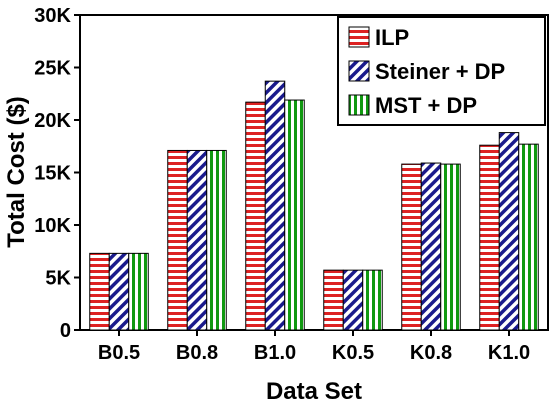 This screenshot has height=420, width=560. What do you see at coordinates (119, 353) in the screenshot?
I see `x-tick-label-b0-5: B0.5` at bounding box center [119, 353].